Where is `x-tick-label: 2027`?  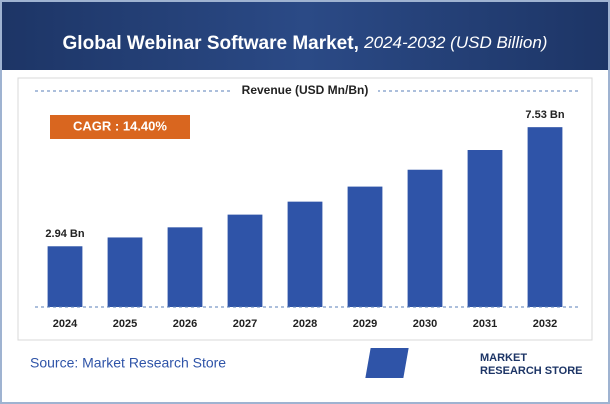 x-tick-label: 2027 is located at coordinates (245, 324).